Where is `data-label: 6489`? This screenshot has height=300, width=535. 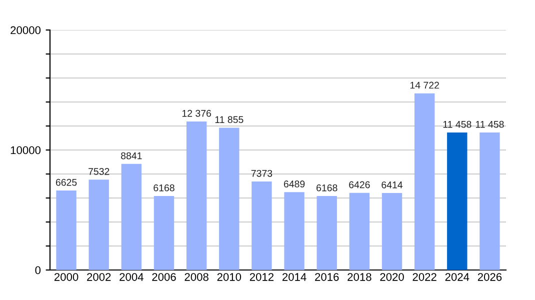
data-label: 6489 is located at coordinates (294, 184).